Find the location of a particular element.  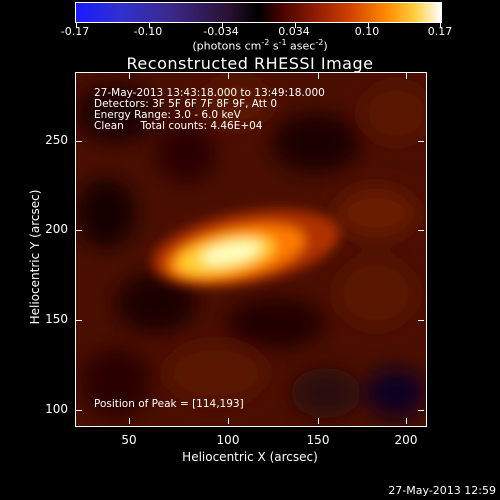

colorbar-tick-label: 0.17 is located at coordinates (440, 31).